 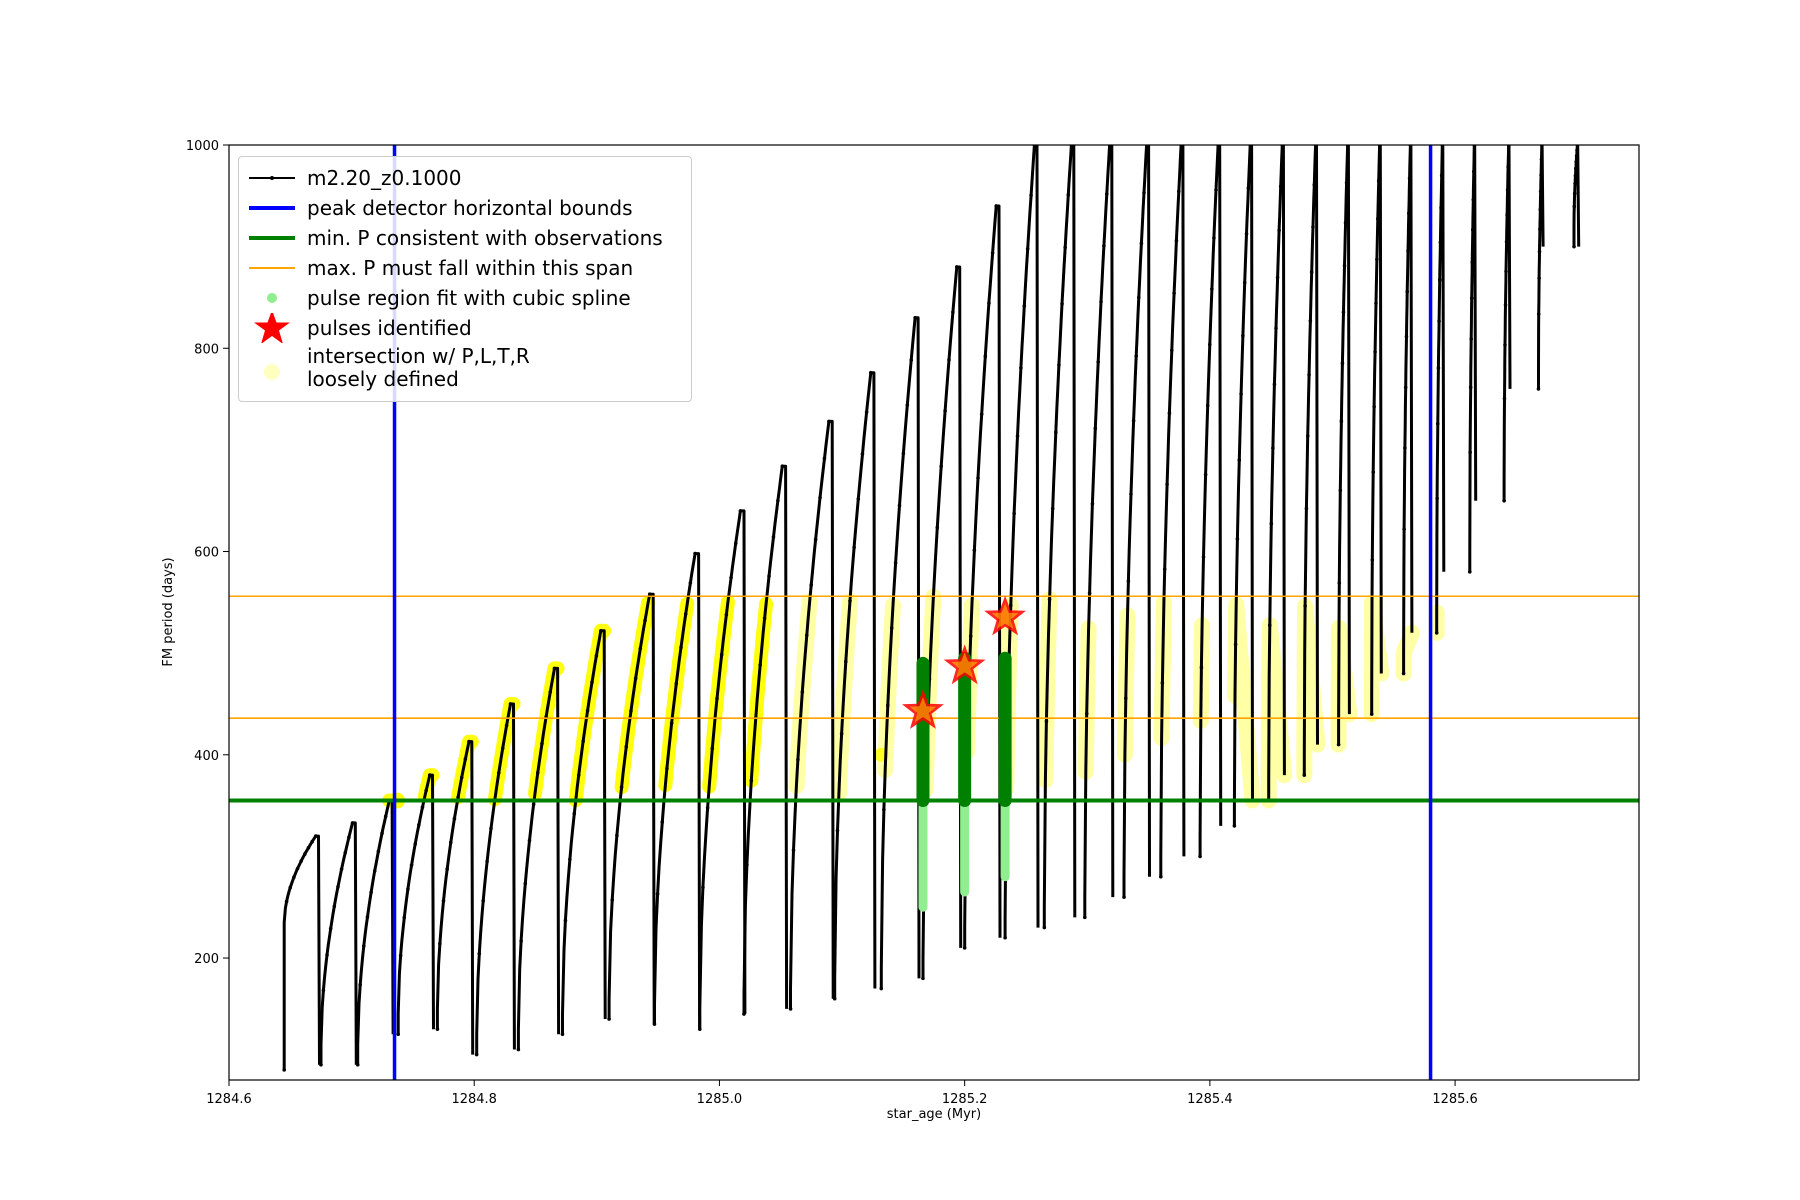 What do you see at coordinates (465, 328) in the screenshot?
I see `legend-item-pulses: pulses identified` at bounding box center [465, 328].